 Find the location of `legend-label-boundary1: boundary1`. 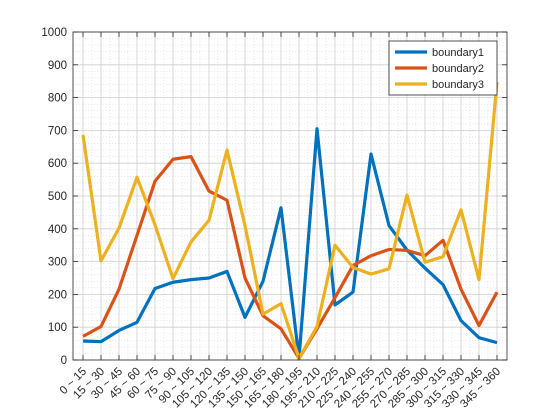

legend-label-boundary1: boundary1 is located at coordinates (458, 53).